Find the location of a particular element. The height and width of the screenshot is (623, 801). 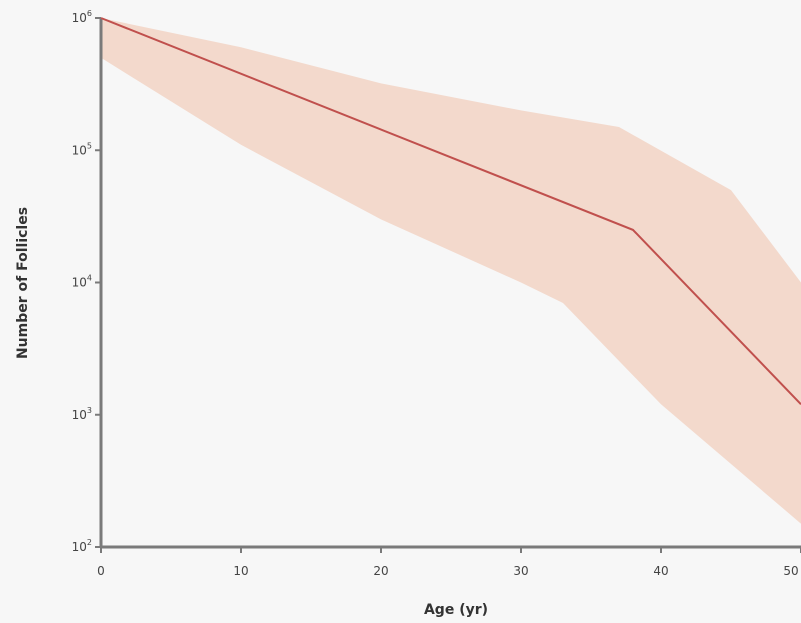

x-tick-label: 40 is located at coordinates (660, 571).